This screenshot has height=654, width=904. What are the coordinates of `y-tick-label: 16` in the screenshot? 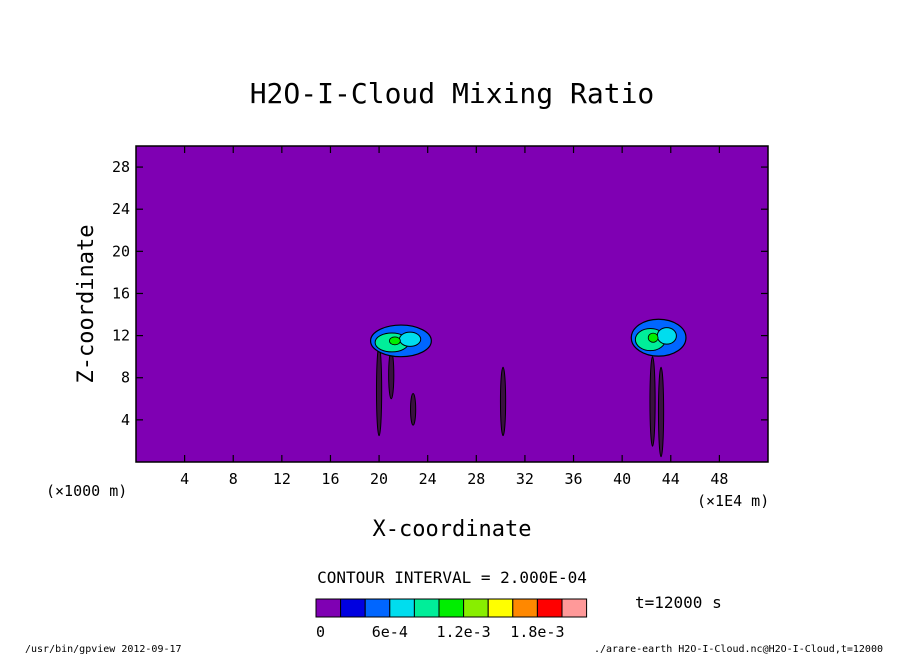 It's located at (121, 293).